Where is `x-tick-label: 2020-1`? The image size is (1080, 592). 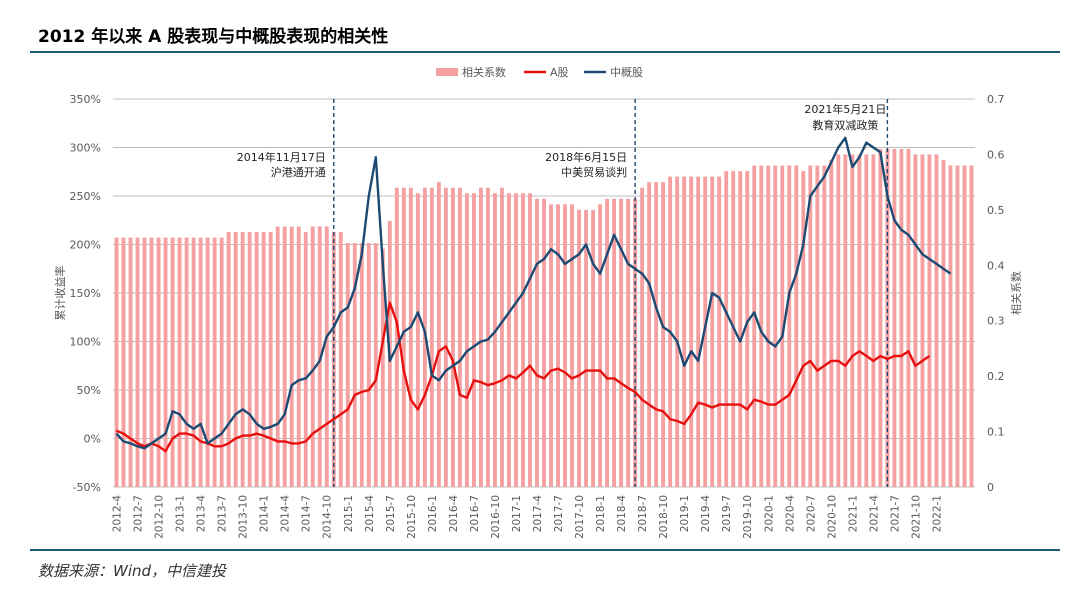 x-tick-label: 2020-1 is located at coordinates (769, 513).